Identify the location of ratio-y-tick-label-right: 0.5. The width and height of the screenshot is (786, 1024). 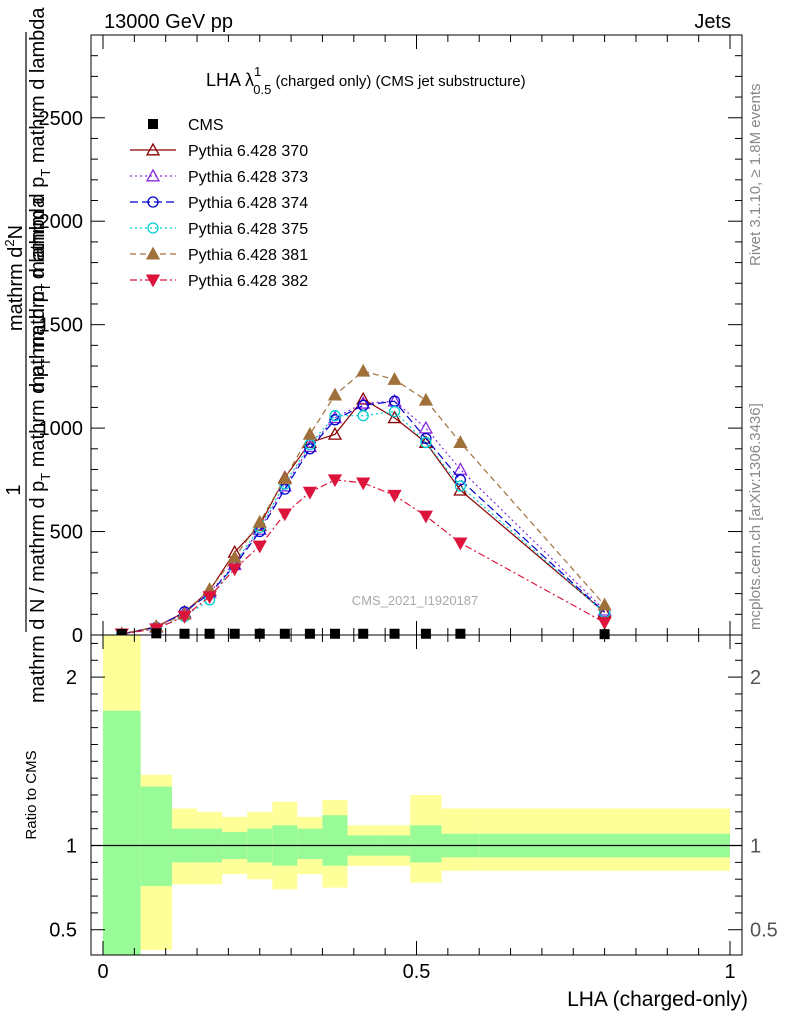
(764, 931).